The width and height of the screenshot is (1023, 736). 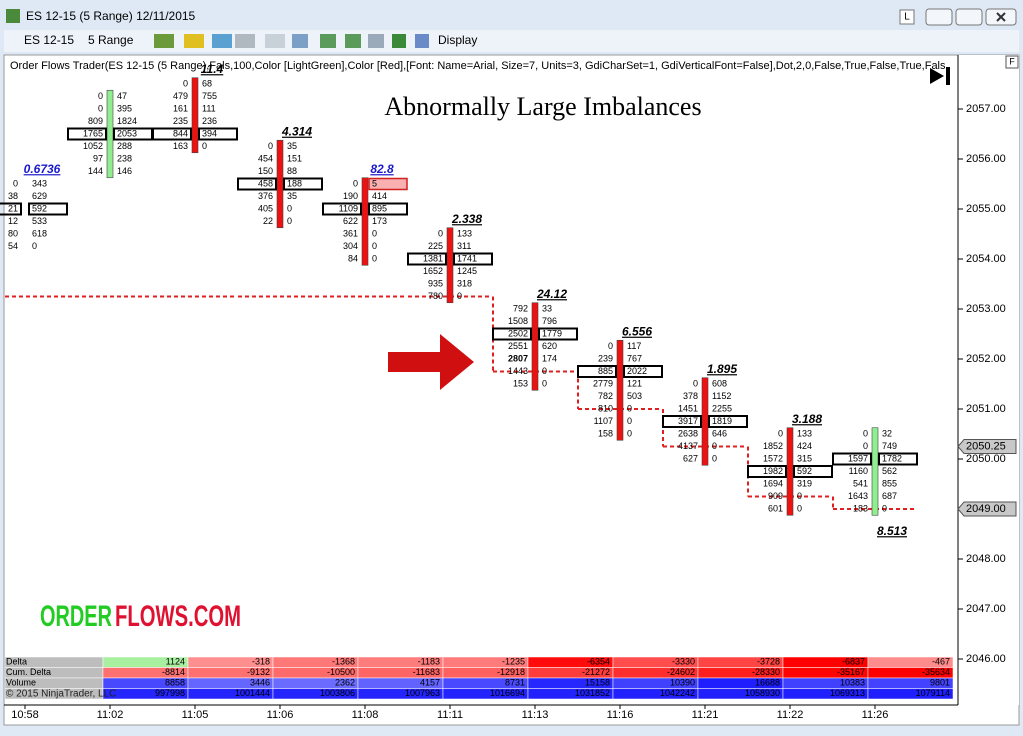 I want to click on bid-volume: 163, so click(x=180, y=146).